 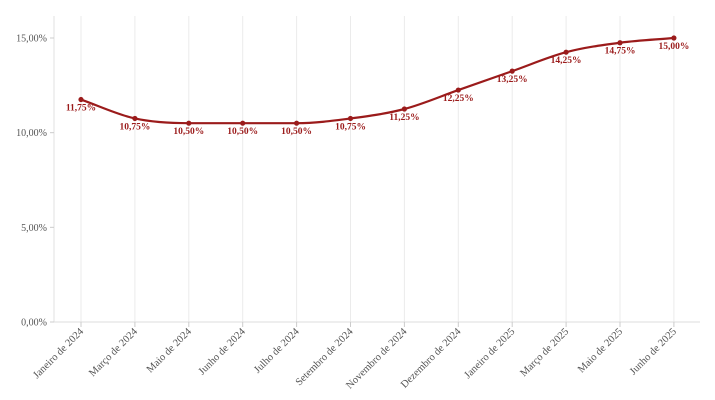 What do you see at coordinates (458, 99) in the screenshot?
I see `data-label: 12,25%` at bounding box center [458, 99].